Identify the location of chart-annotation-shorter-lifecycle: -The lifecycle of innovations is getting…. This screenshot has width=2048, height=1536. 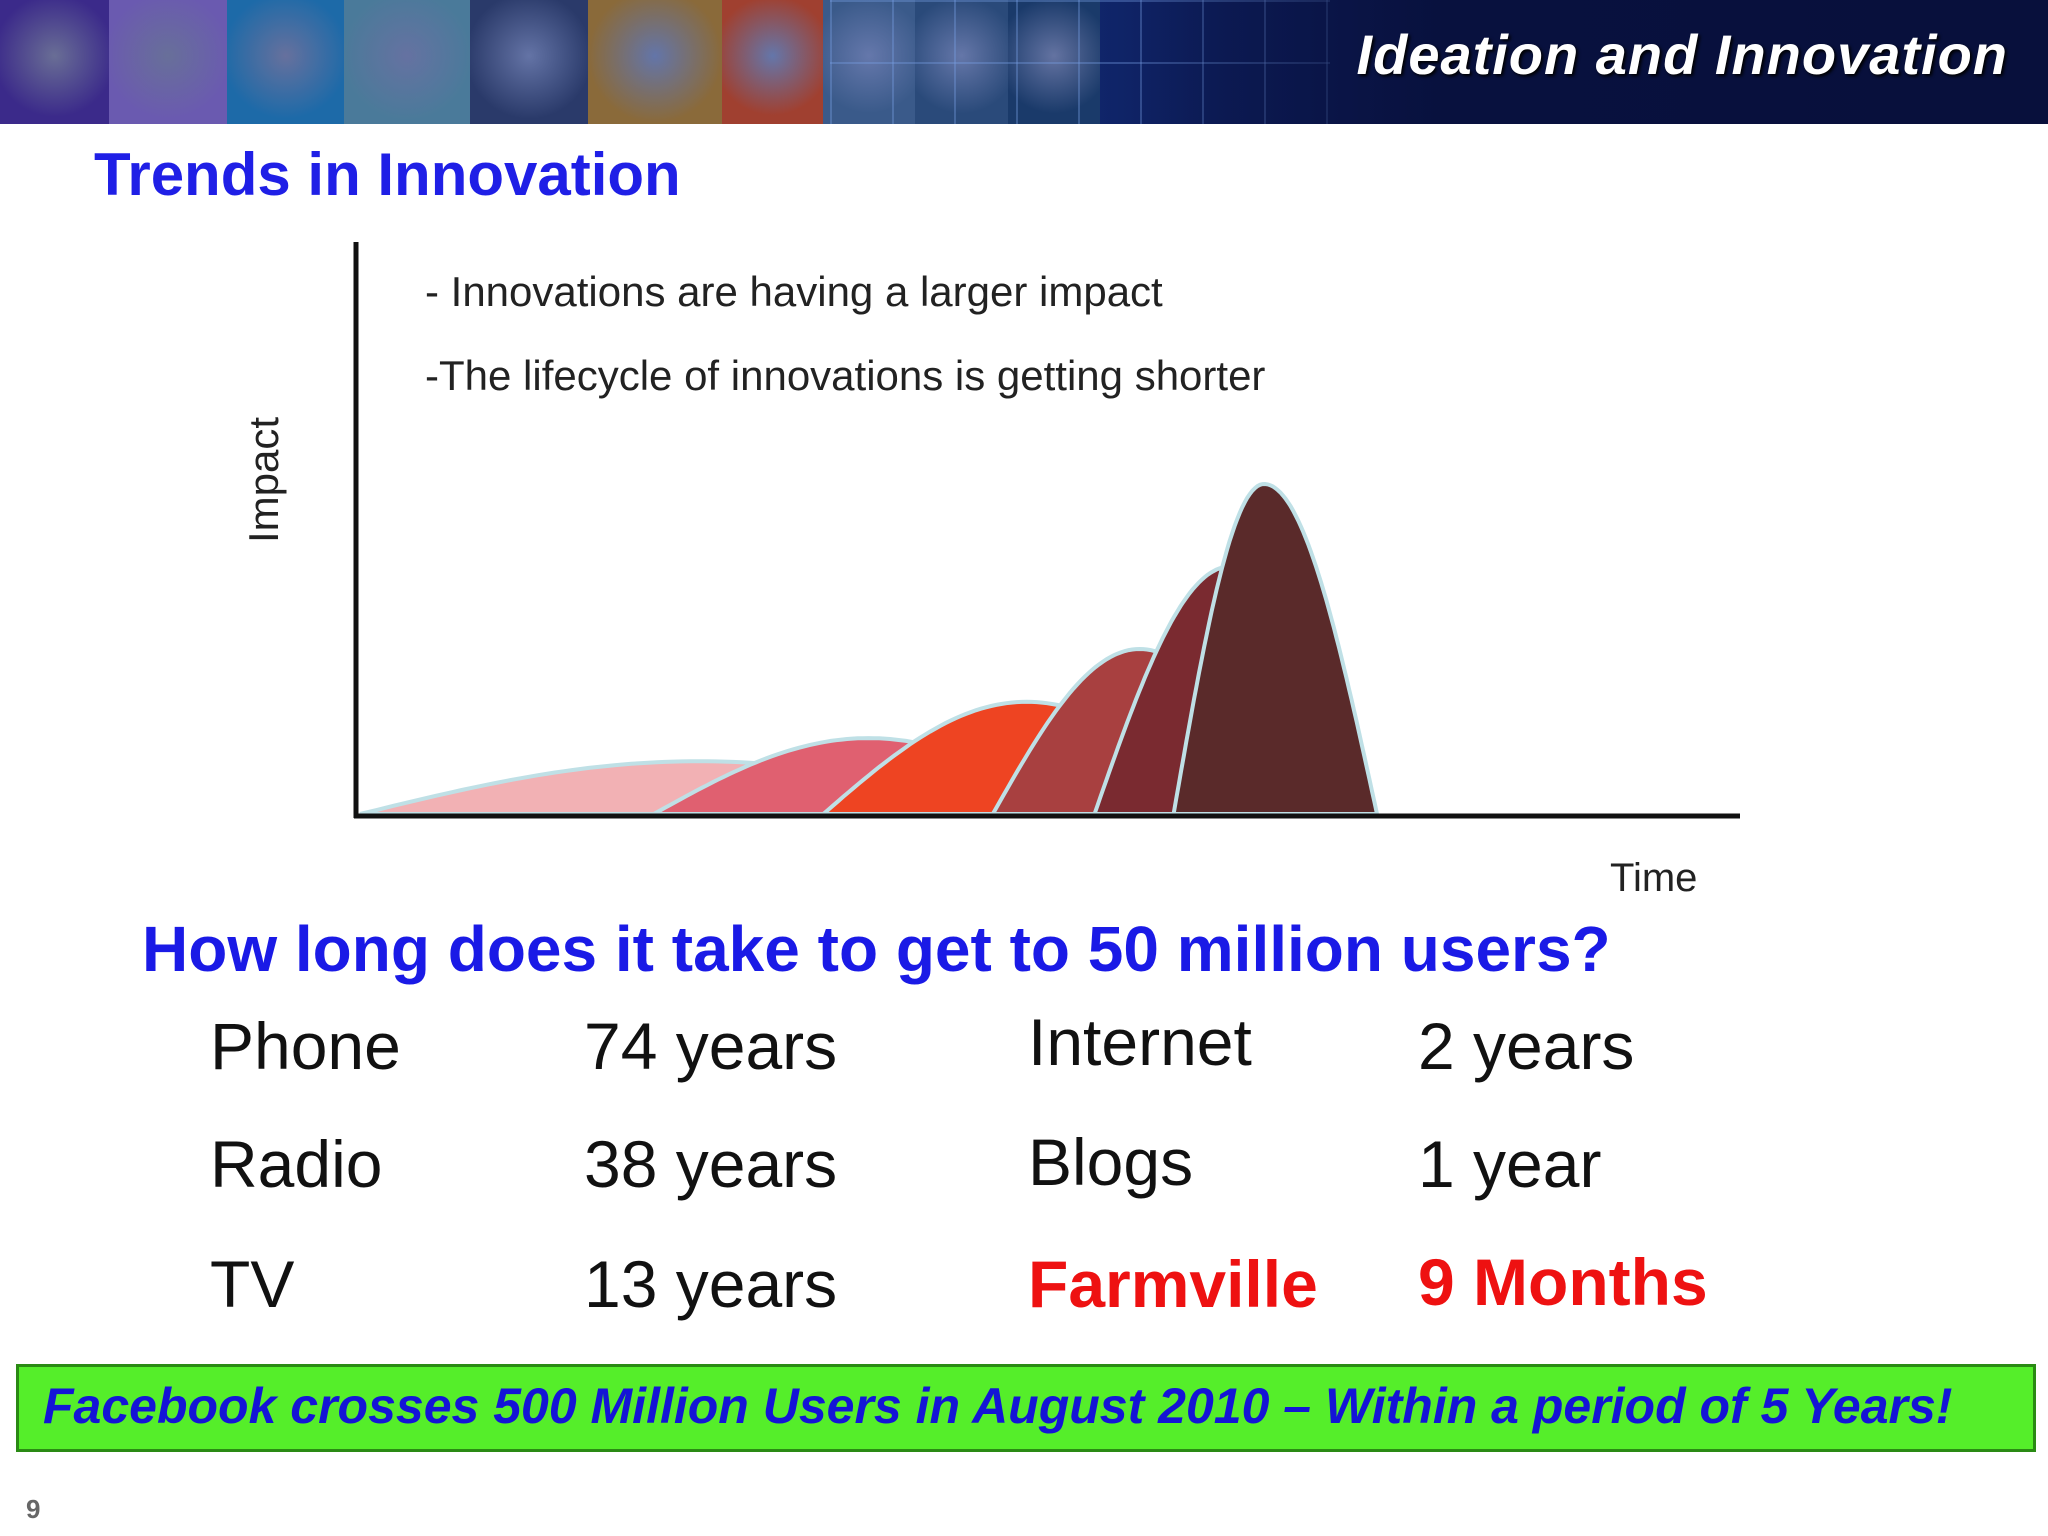
(845, 375).